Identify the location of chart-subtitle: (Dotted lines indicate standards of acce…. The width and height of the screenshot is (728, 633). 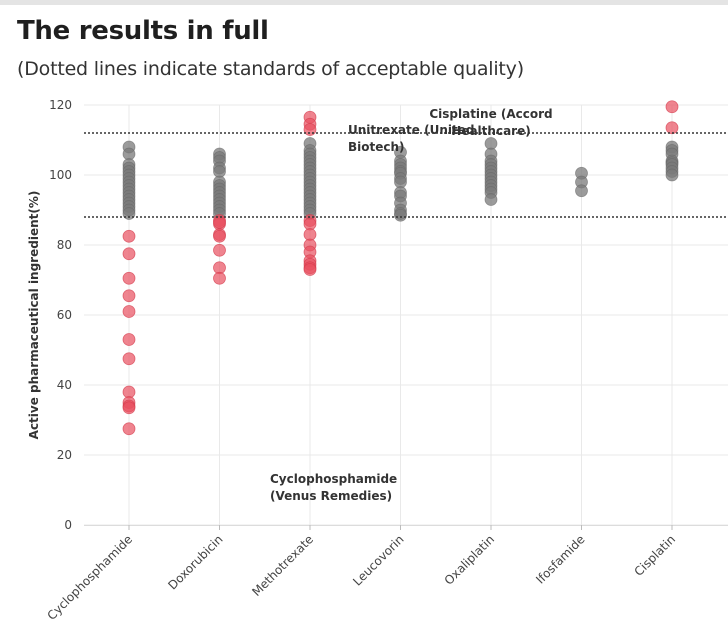
(270, 69).